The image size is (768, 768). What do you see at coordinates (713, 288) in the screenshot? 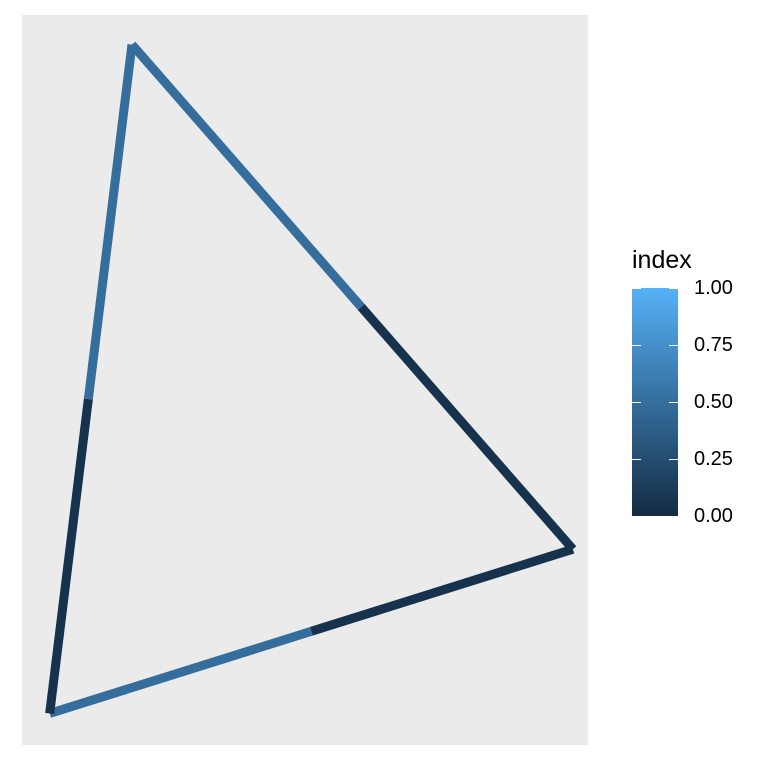
I see `legend-label-1.00: 1.00` at bounding box center [713, 288].